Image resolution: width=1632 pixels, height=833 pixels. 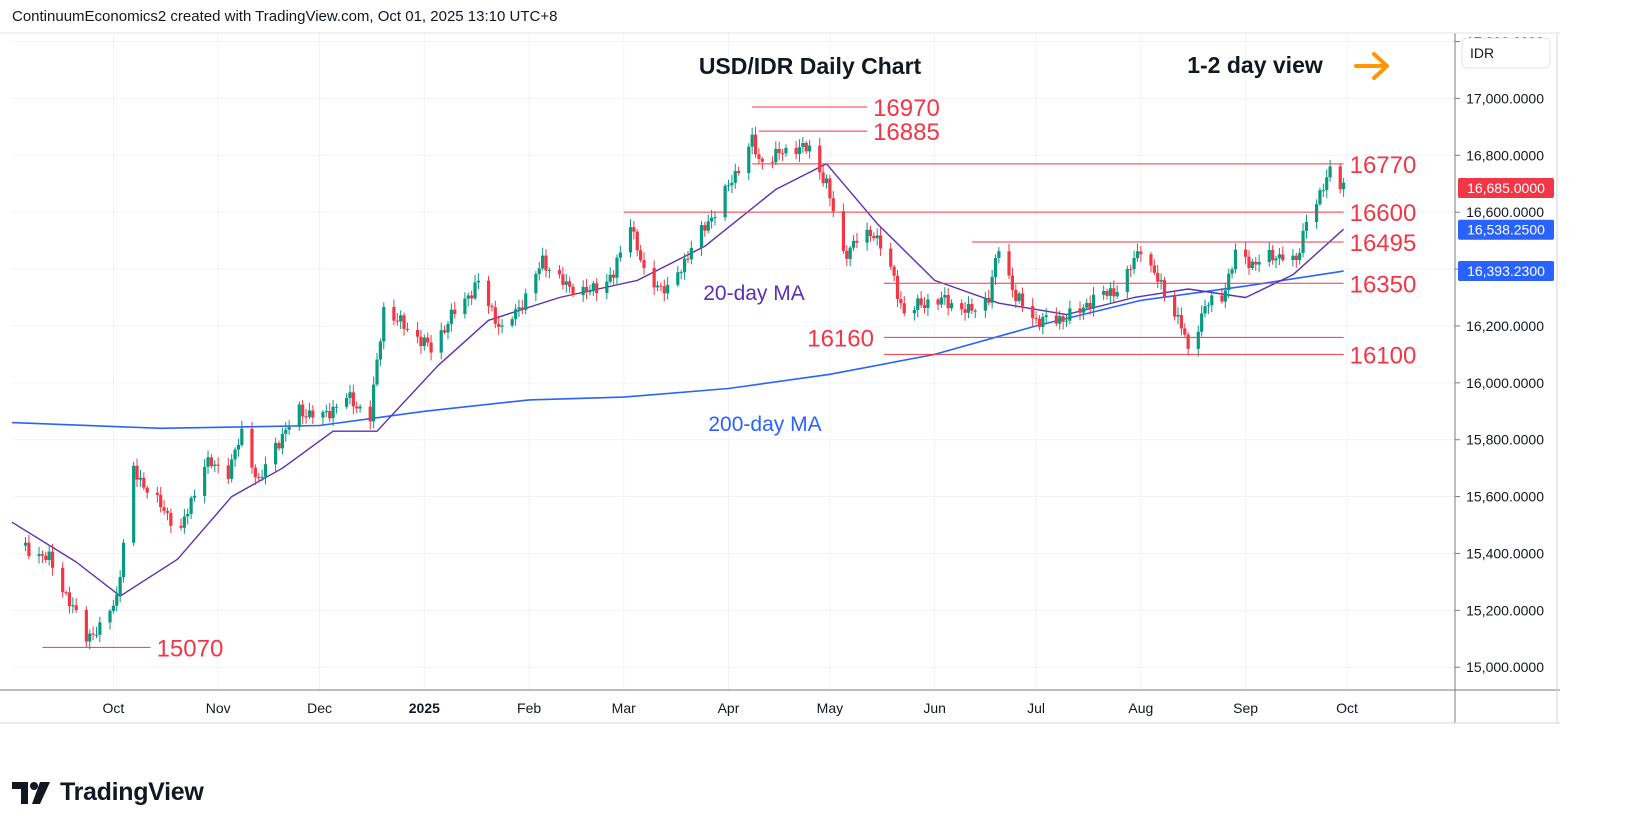 What do you see at coordinates (1505, 155) in the screenshot?
I see `y-tick-label: 16,800.0000` at bounding box center [1505, 155].